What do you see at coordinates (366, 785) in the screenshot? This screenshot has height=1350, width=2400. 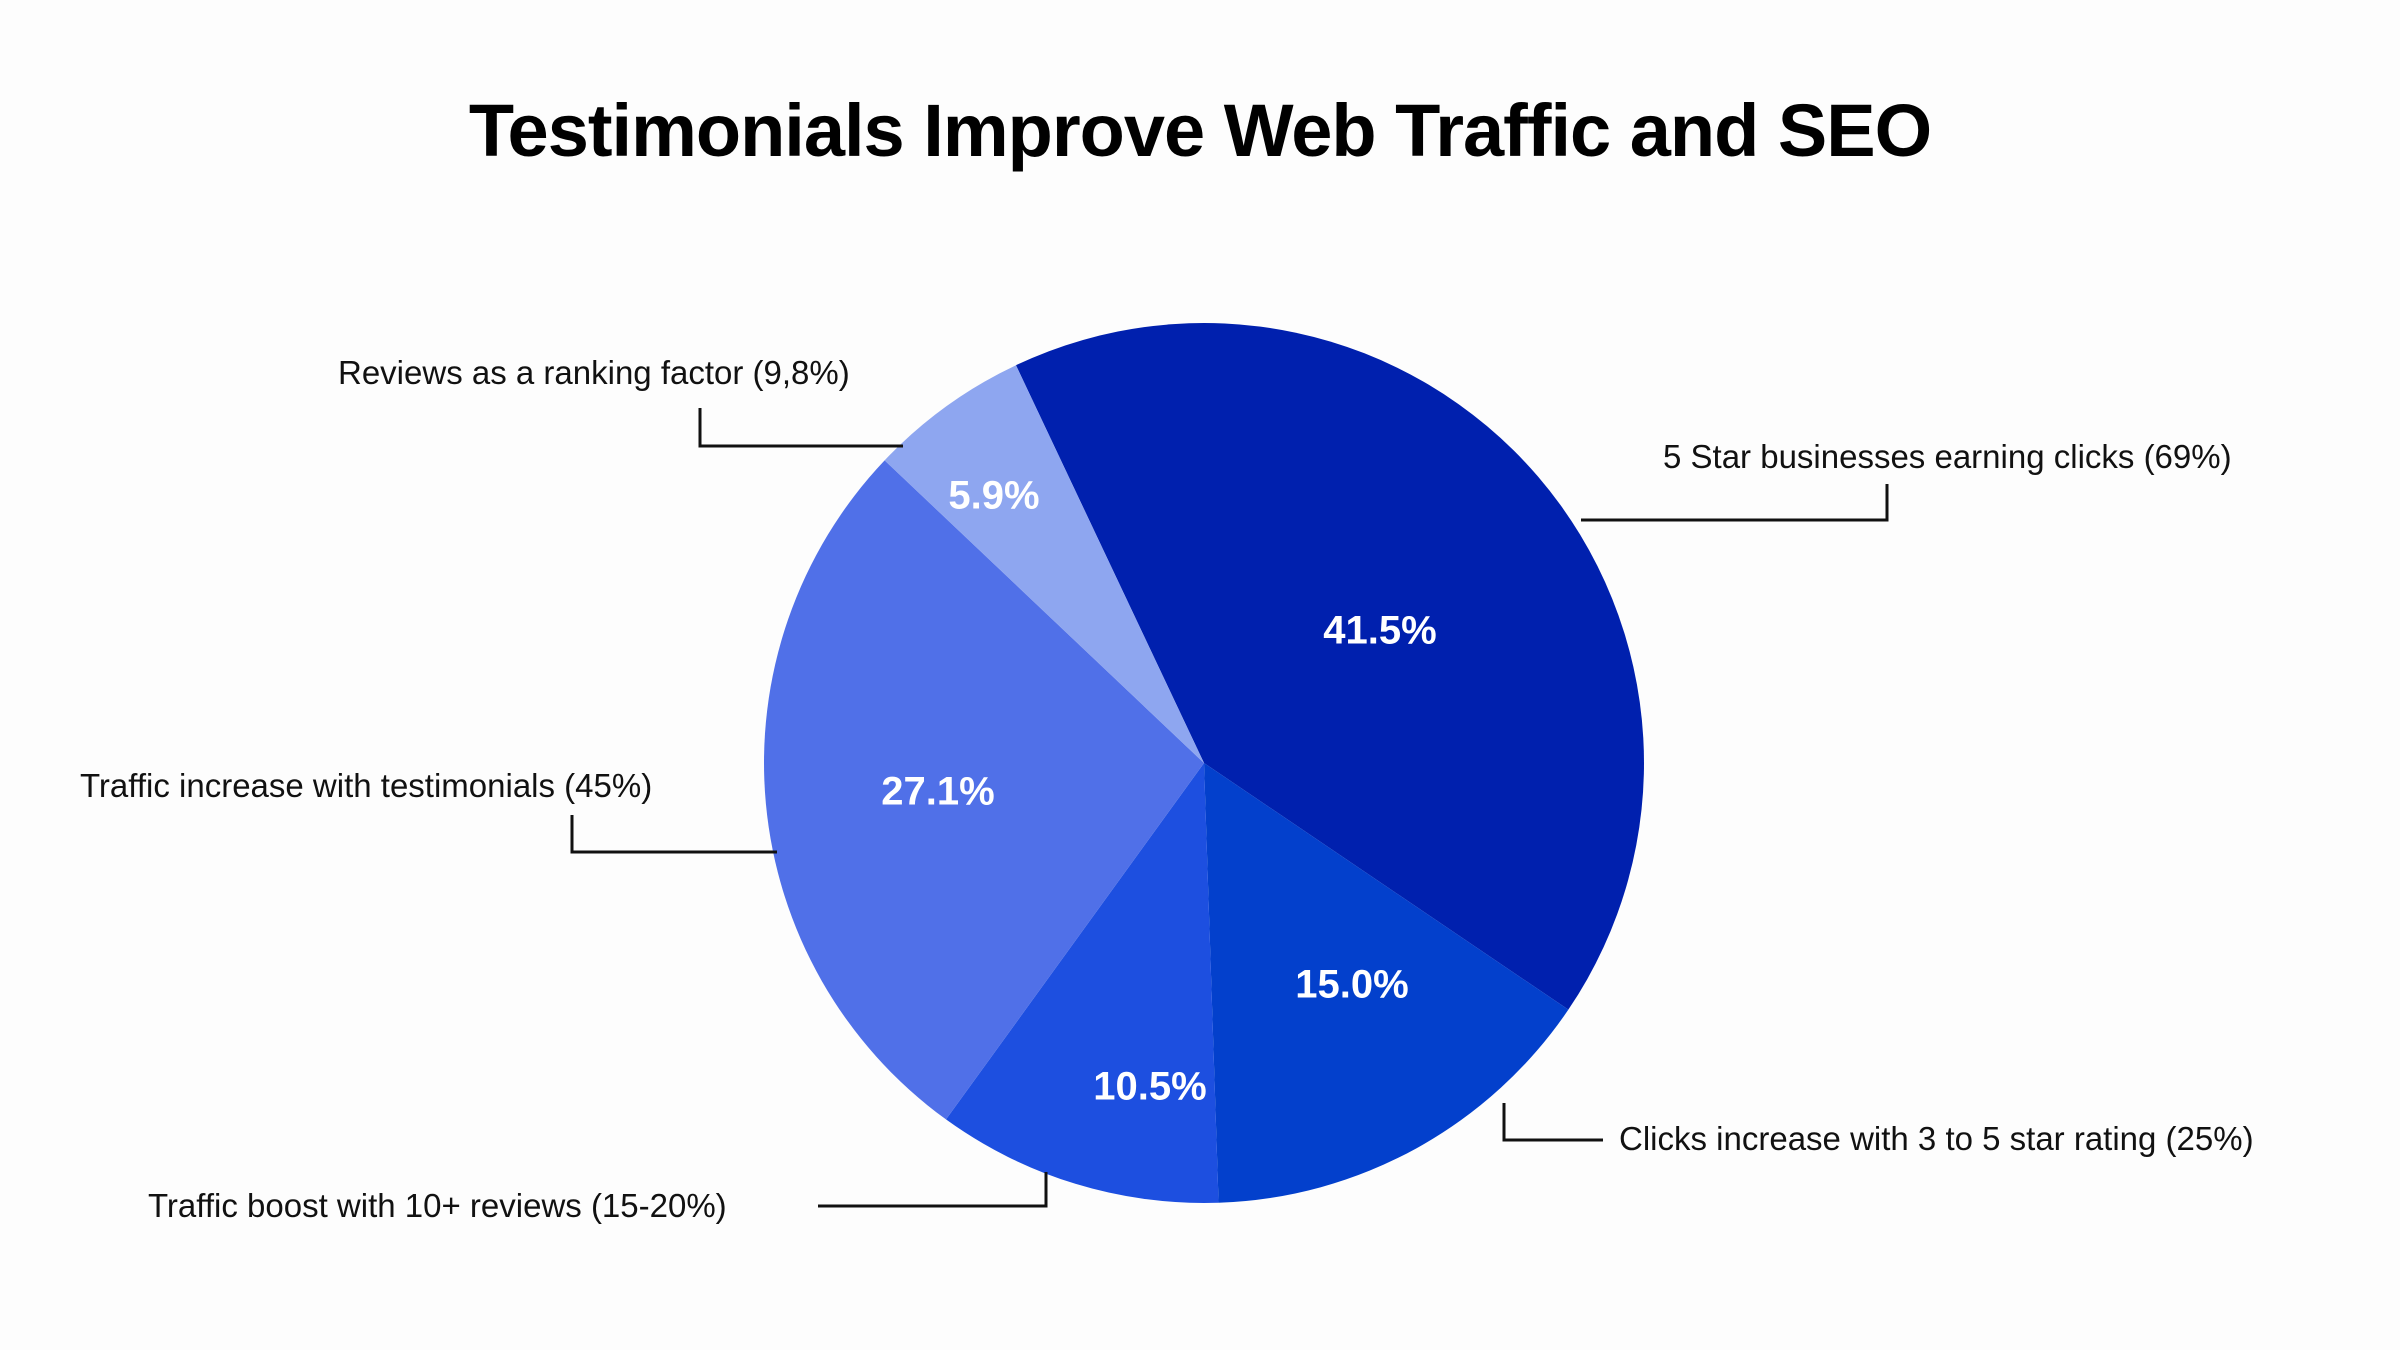 I see `callout-traffic-increase: Traffic increase with testimonials (45%)` at bounding box center [366, 785].